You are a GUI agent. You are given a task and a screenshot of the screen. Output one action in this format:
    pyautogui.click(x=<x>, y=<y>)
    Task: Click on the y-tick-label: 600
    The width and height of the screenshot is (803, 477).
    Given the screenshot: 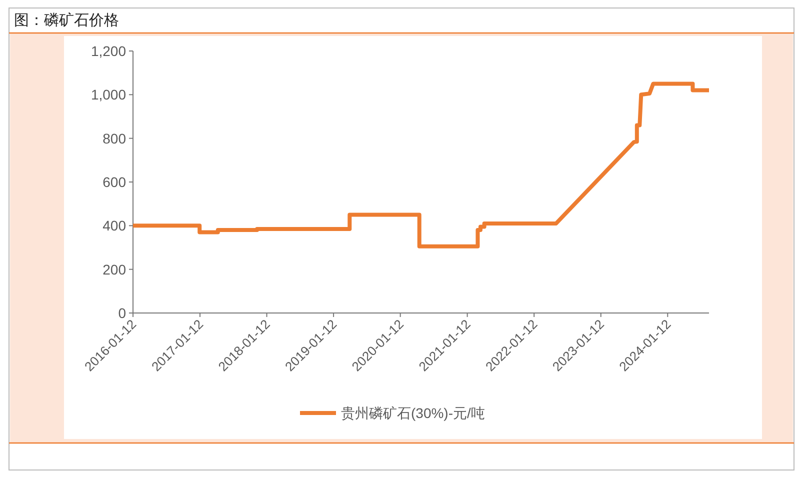 What is the action you would take?
    pyautogui.click(x=114, y=182)
    